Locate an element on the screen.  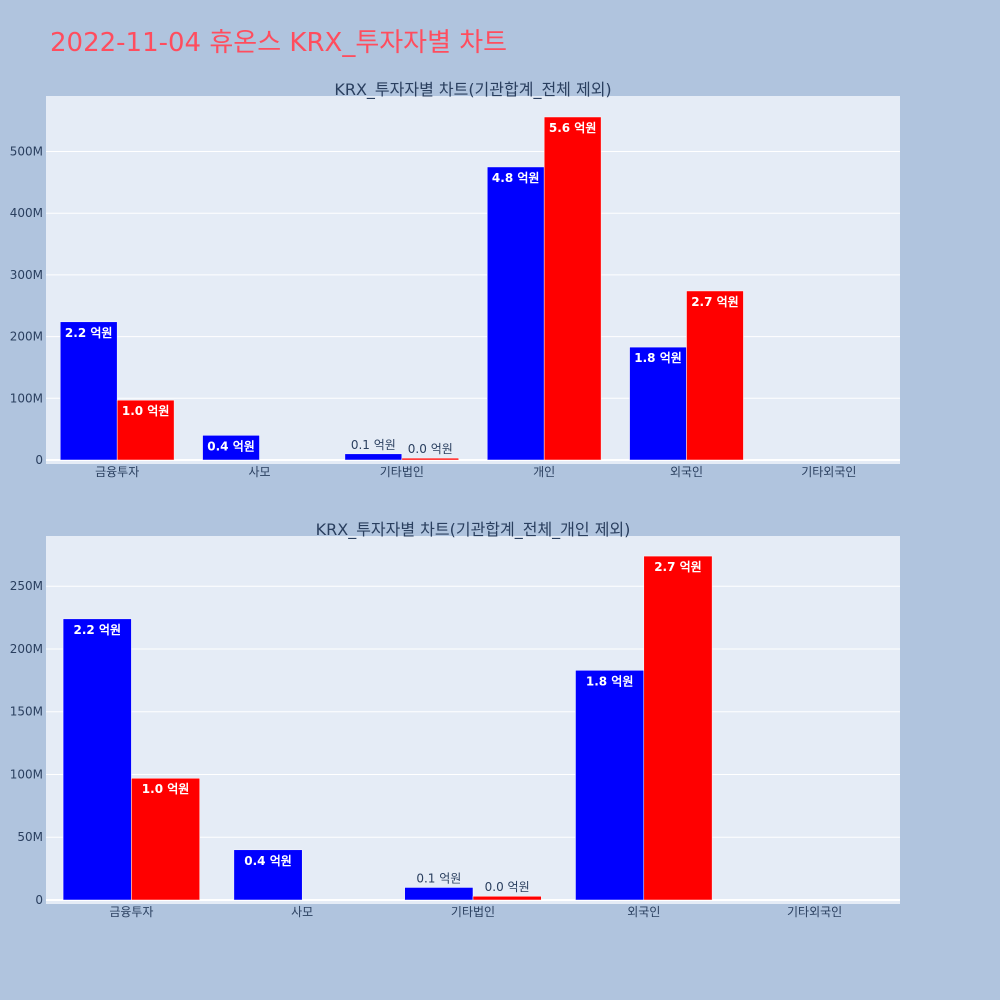
y-tick-label: 50M is located at coordinates (30, 837).